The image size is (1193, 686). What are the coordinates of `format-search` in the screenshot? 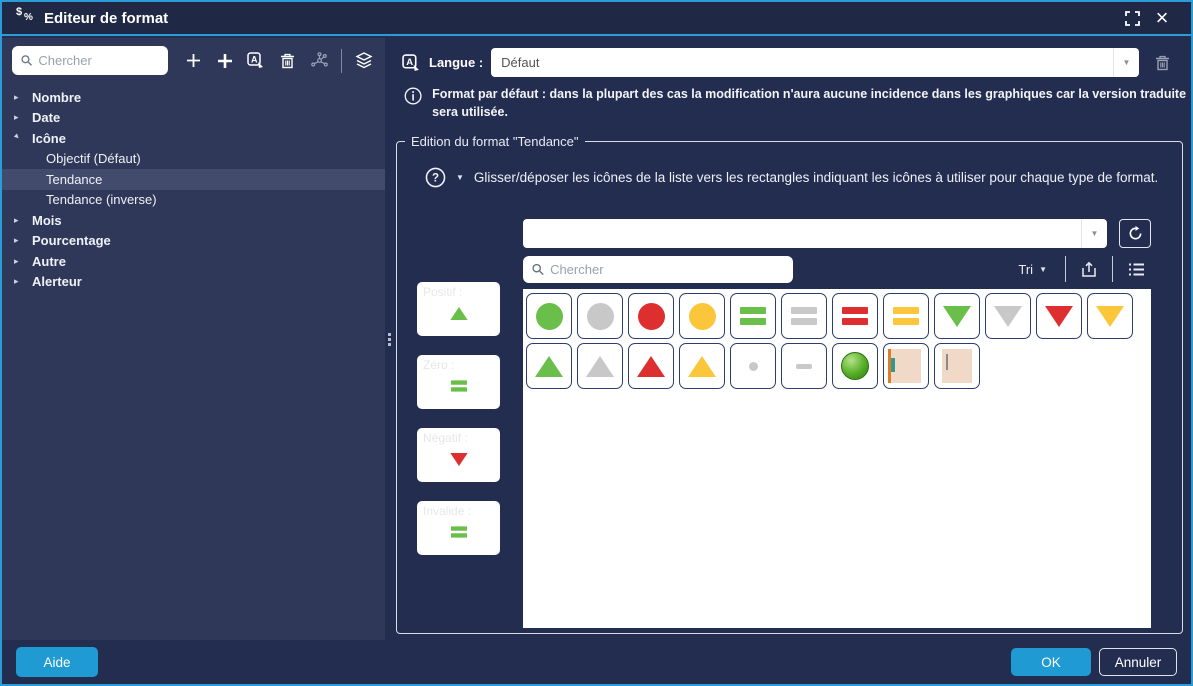 It's located at (90, 60).